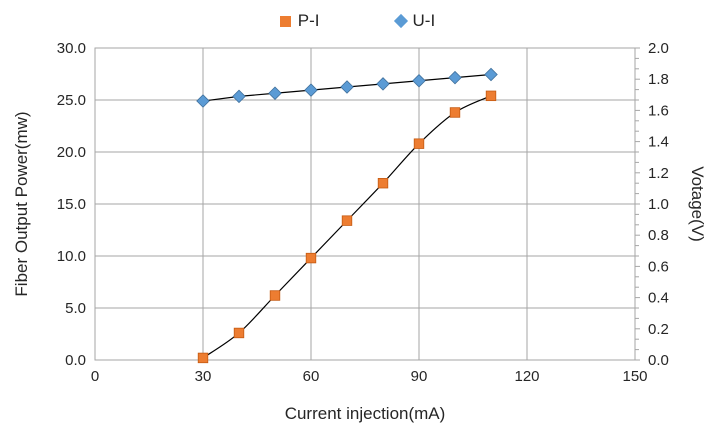 The image size is (715, 435). What do you see at coordinates (203, 376) in the screenshot?
I see `svg-text: 30` at bounding box center [203, 376].